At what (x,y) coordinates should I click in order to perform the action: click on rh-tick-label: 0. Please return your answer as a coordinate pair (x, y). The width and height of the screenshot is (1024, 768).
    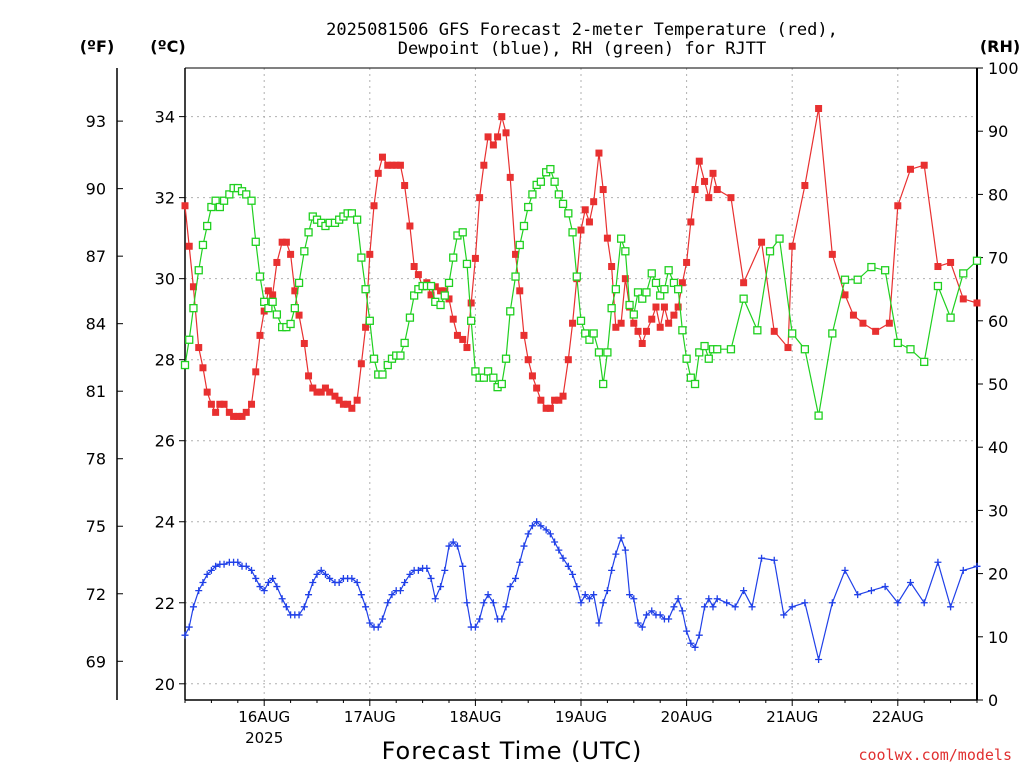
    Looking at the image, I should click on (993, 700).